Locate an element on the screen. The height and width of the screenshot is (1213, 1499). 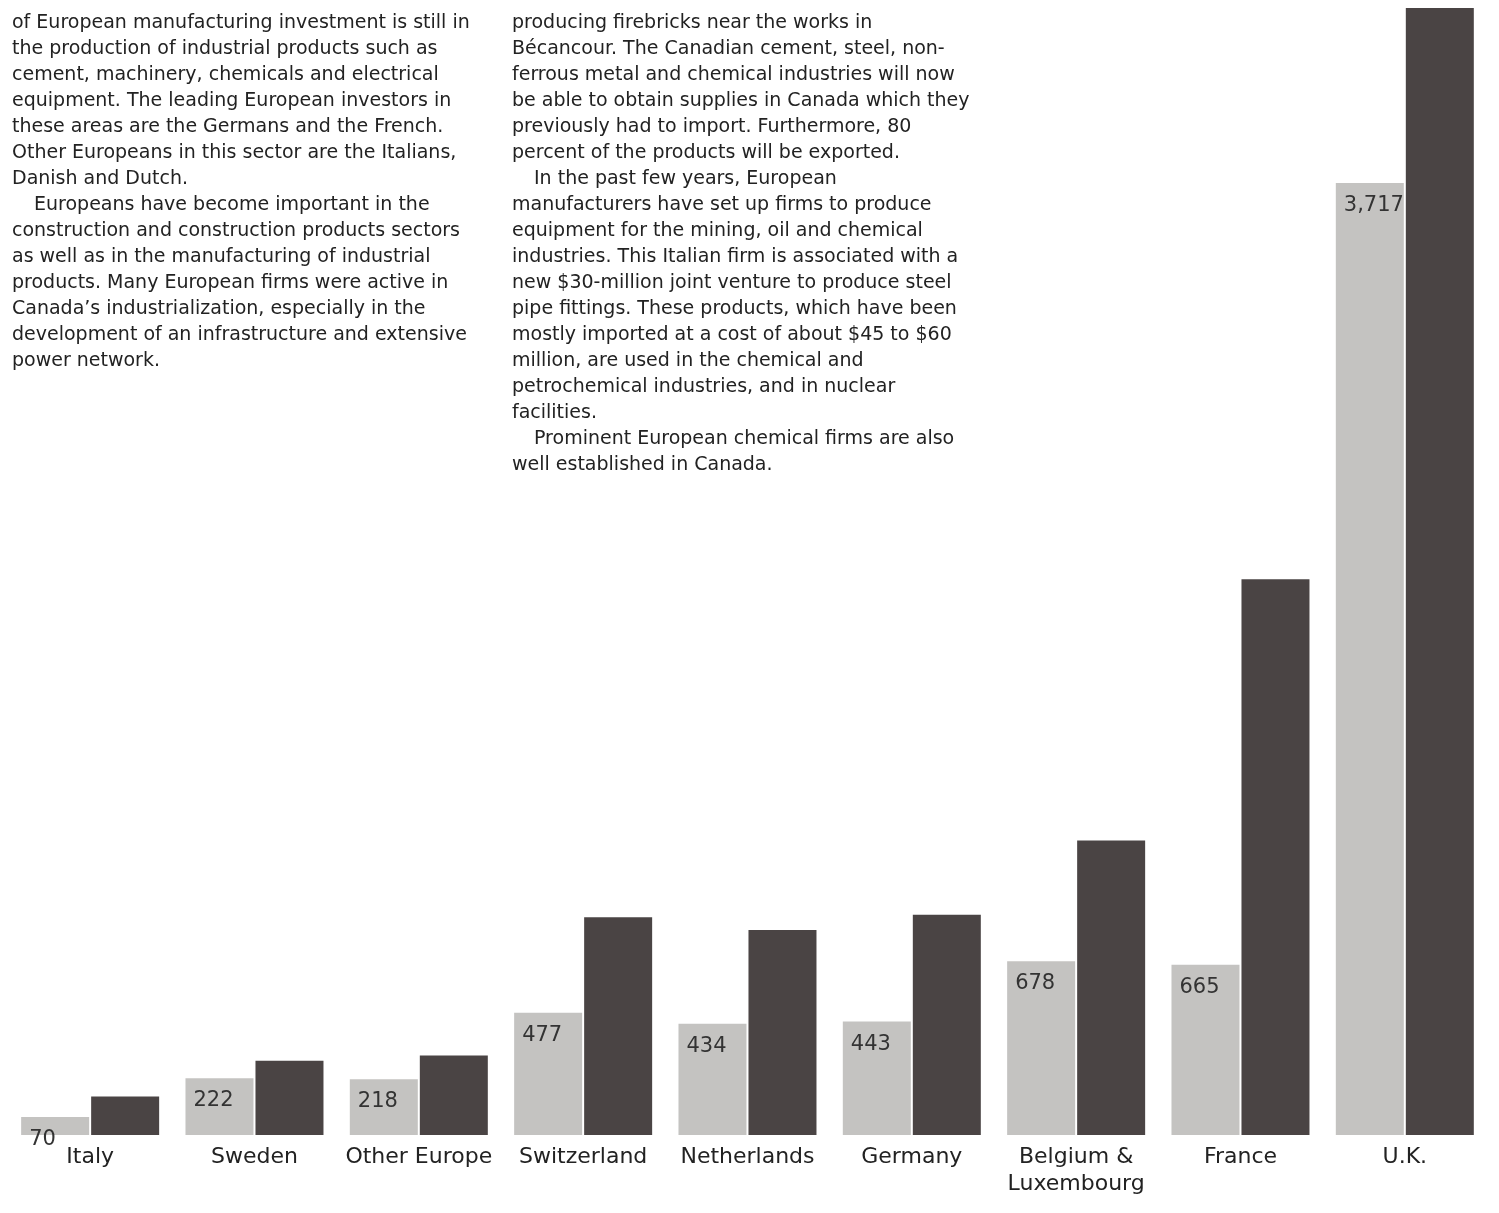
data-label: 218 is located at coordinates (377, 1100).